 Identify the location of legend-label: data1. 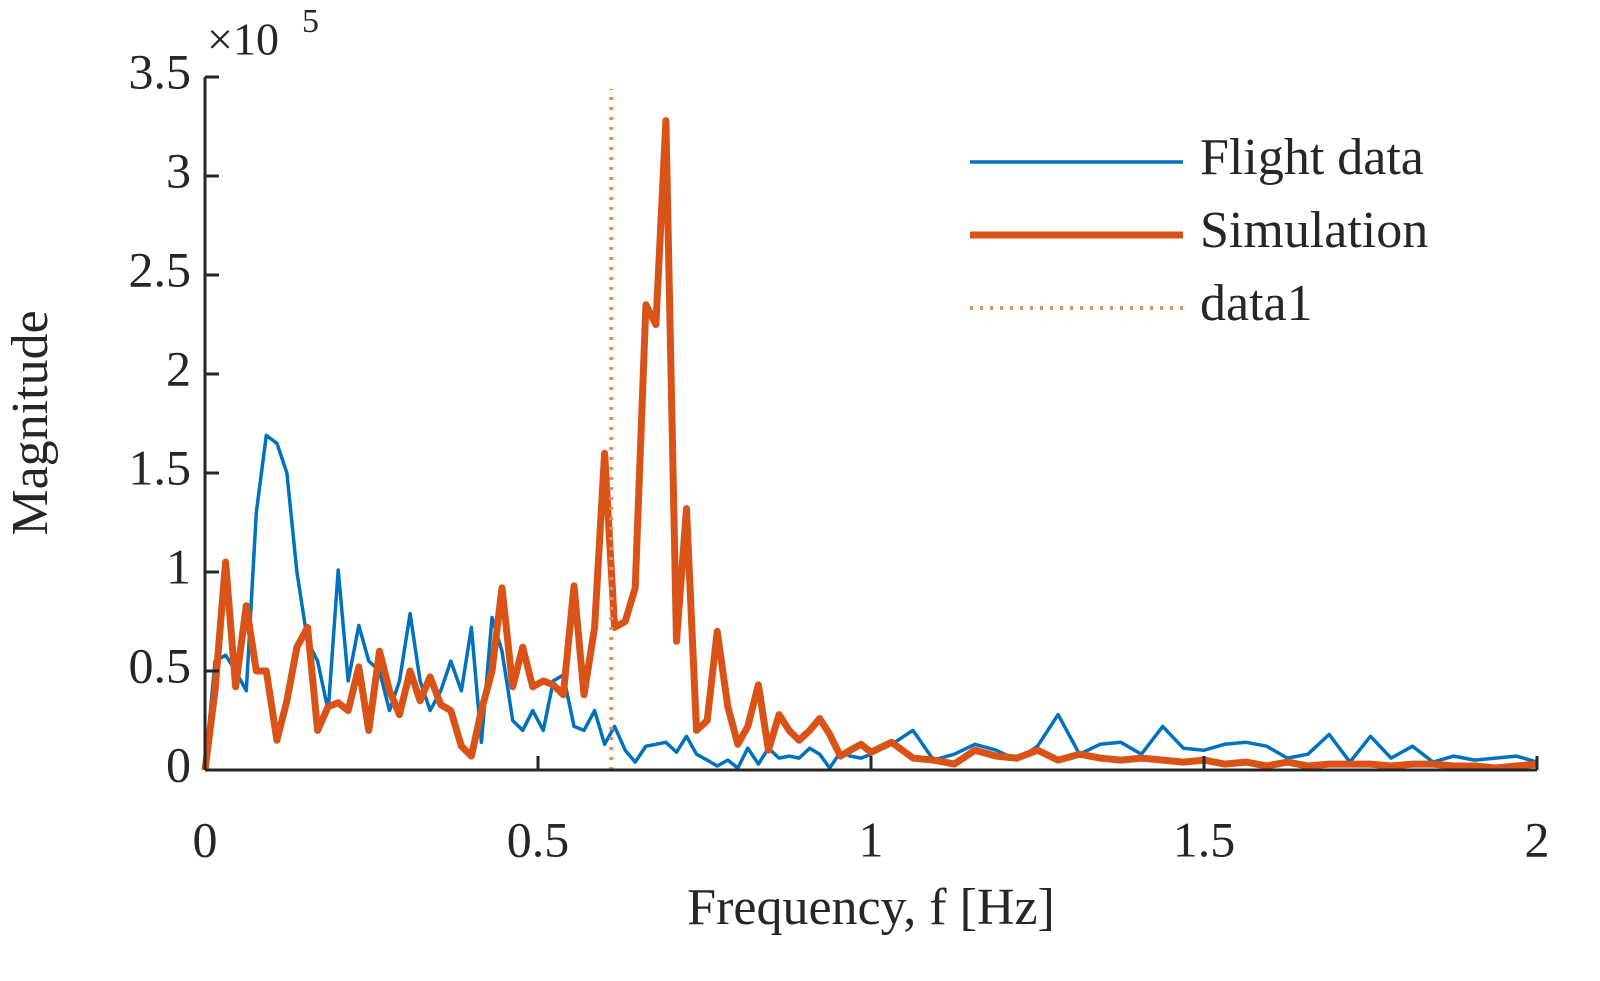
(1256, 303).